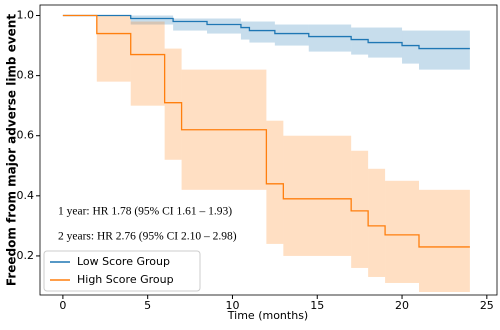 Image resolution: width=500 pixels, height=330 pixels. I want to click on annotation: 2 years: HR 2.76 (95% CI 2.10 – 2.98), so click(147, 237).